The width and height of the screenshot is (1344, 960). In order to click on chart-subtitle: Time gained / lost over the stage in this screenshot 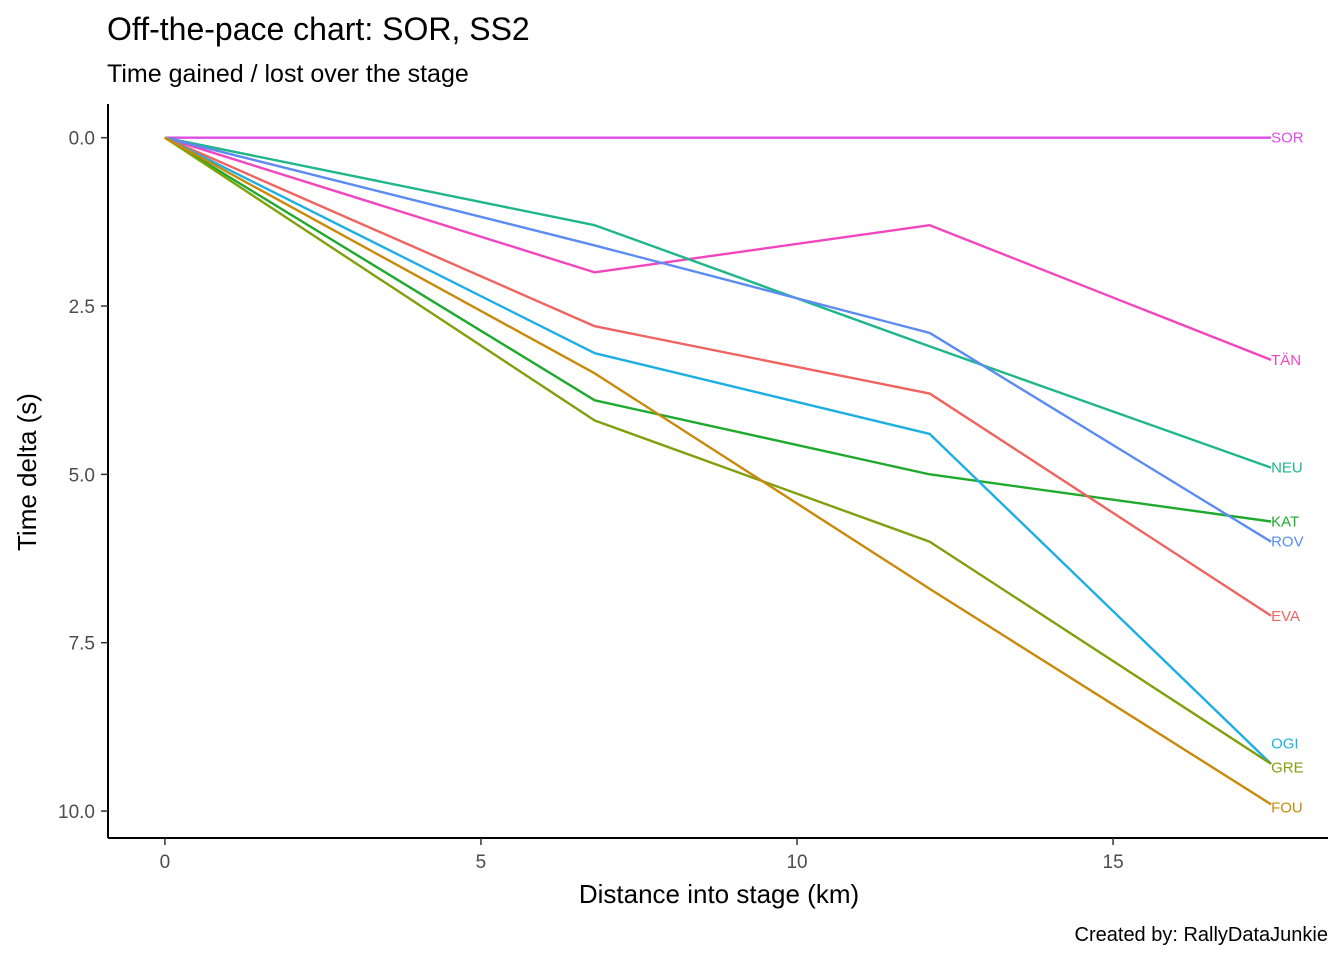, I will do `click(288, 74)`.